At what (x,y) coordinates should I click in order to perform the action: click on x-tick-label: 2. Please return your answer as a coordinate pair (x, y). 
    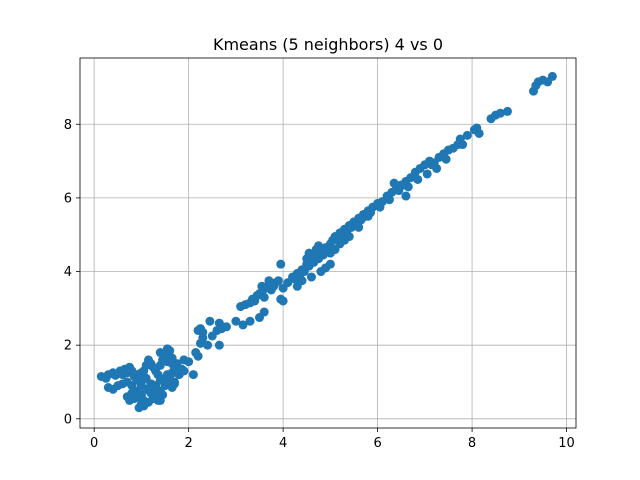
    Looking at the image, I should click on (189, 443).